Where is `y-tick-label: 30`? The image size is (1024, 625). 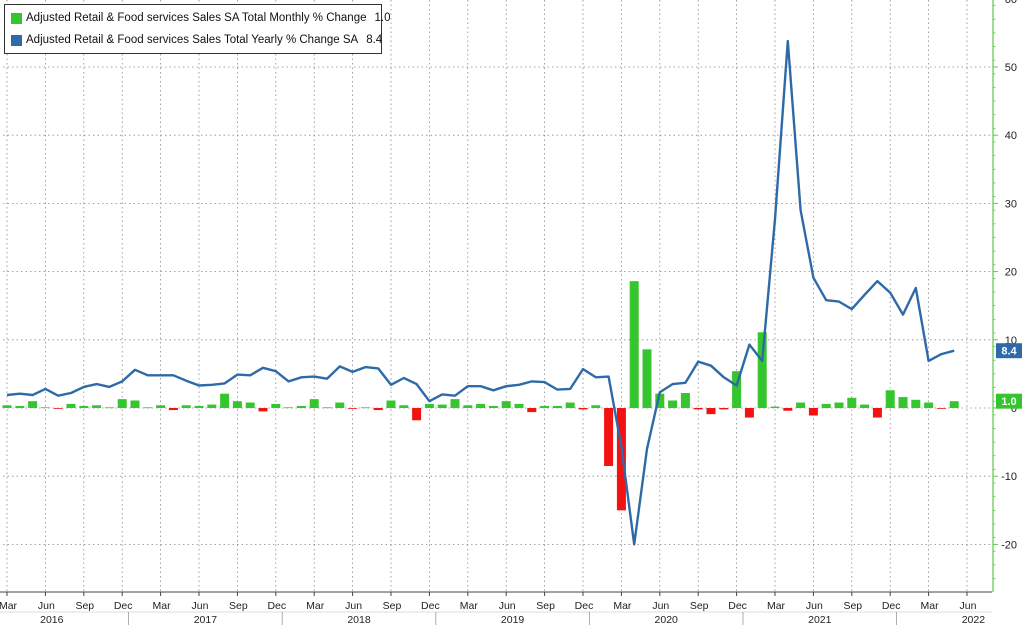 y-tick-label: 30 is located at coordinates (1011, 204).